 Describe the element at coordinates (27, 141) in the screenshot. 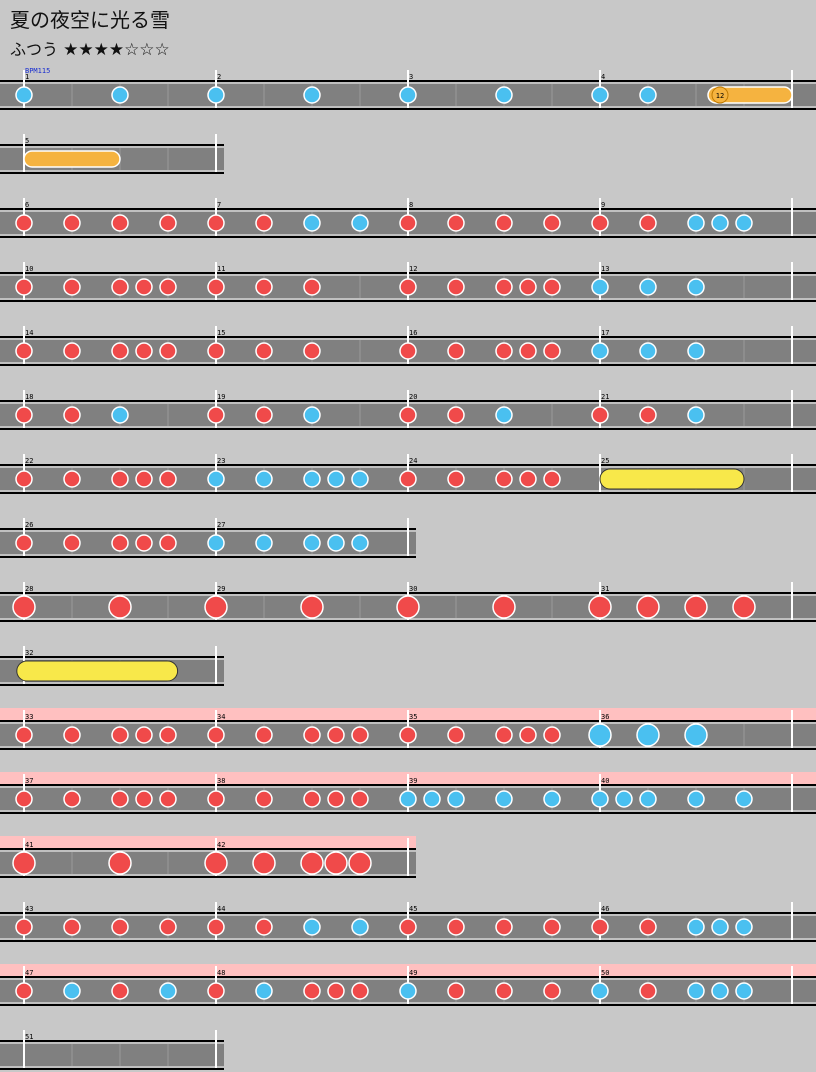

I see `measure-number: 5` at that location.